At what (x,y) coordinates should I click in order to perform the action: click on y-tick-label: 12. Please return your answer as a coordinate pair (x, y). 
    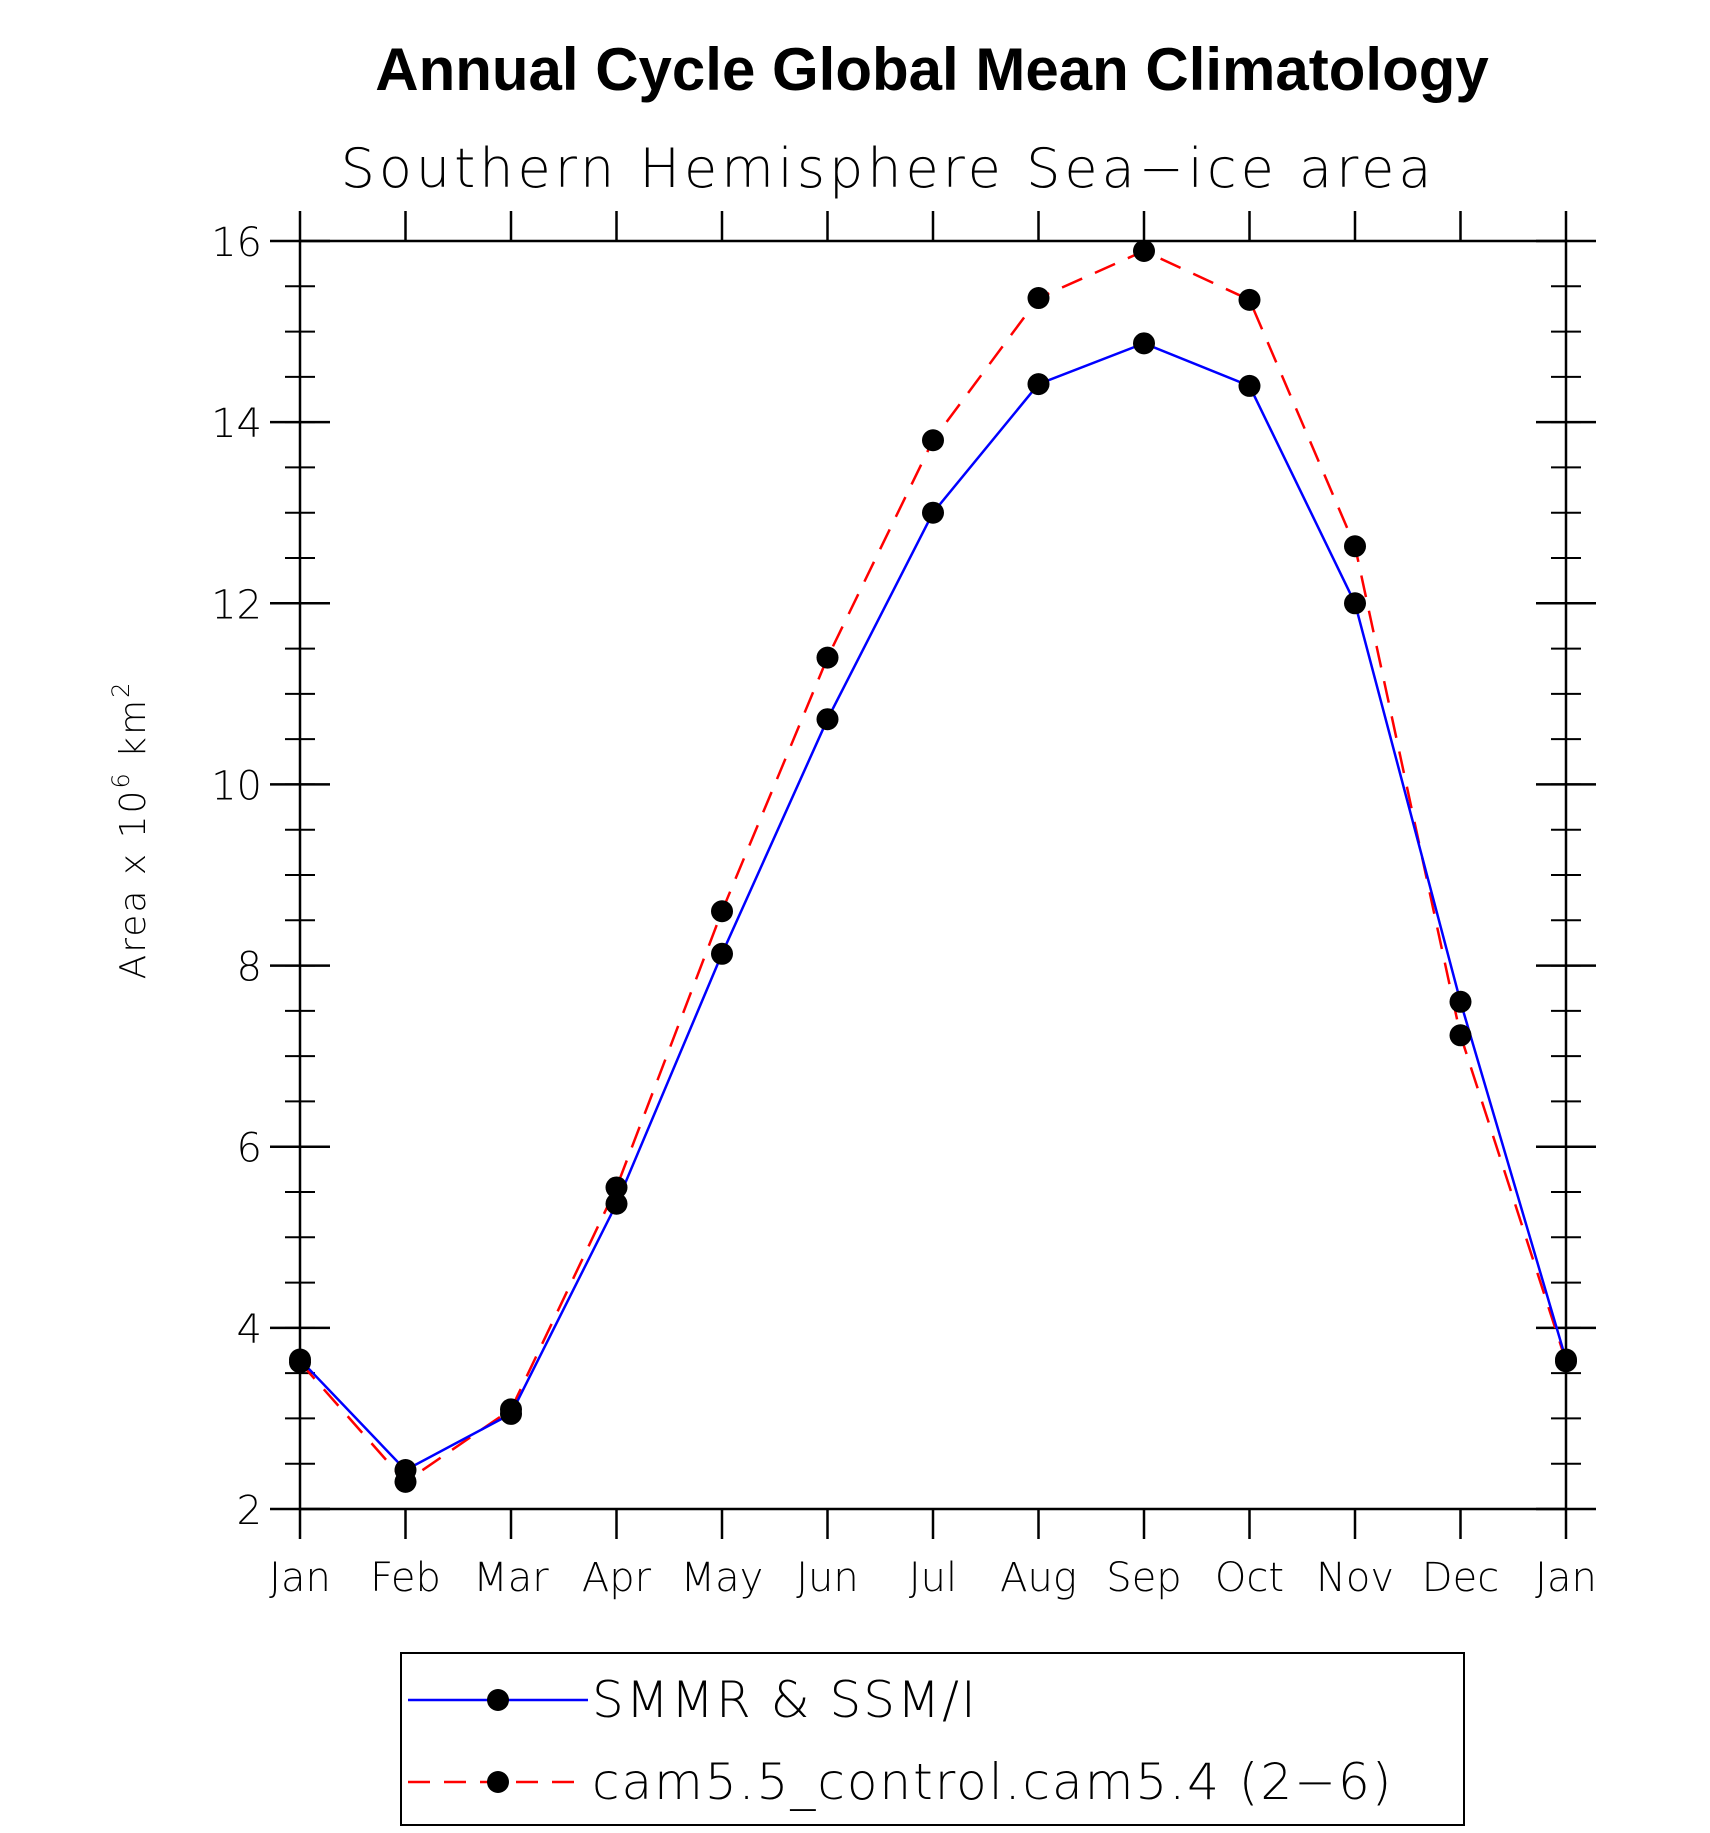
    Looking at the image, I should click on (236, 605).